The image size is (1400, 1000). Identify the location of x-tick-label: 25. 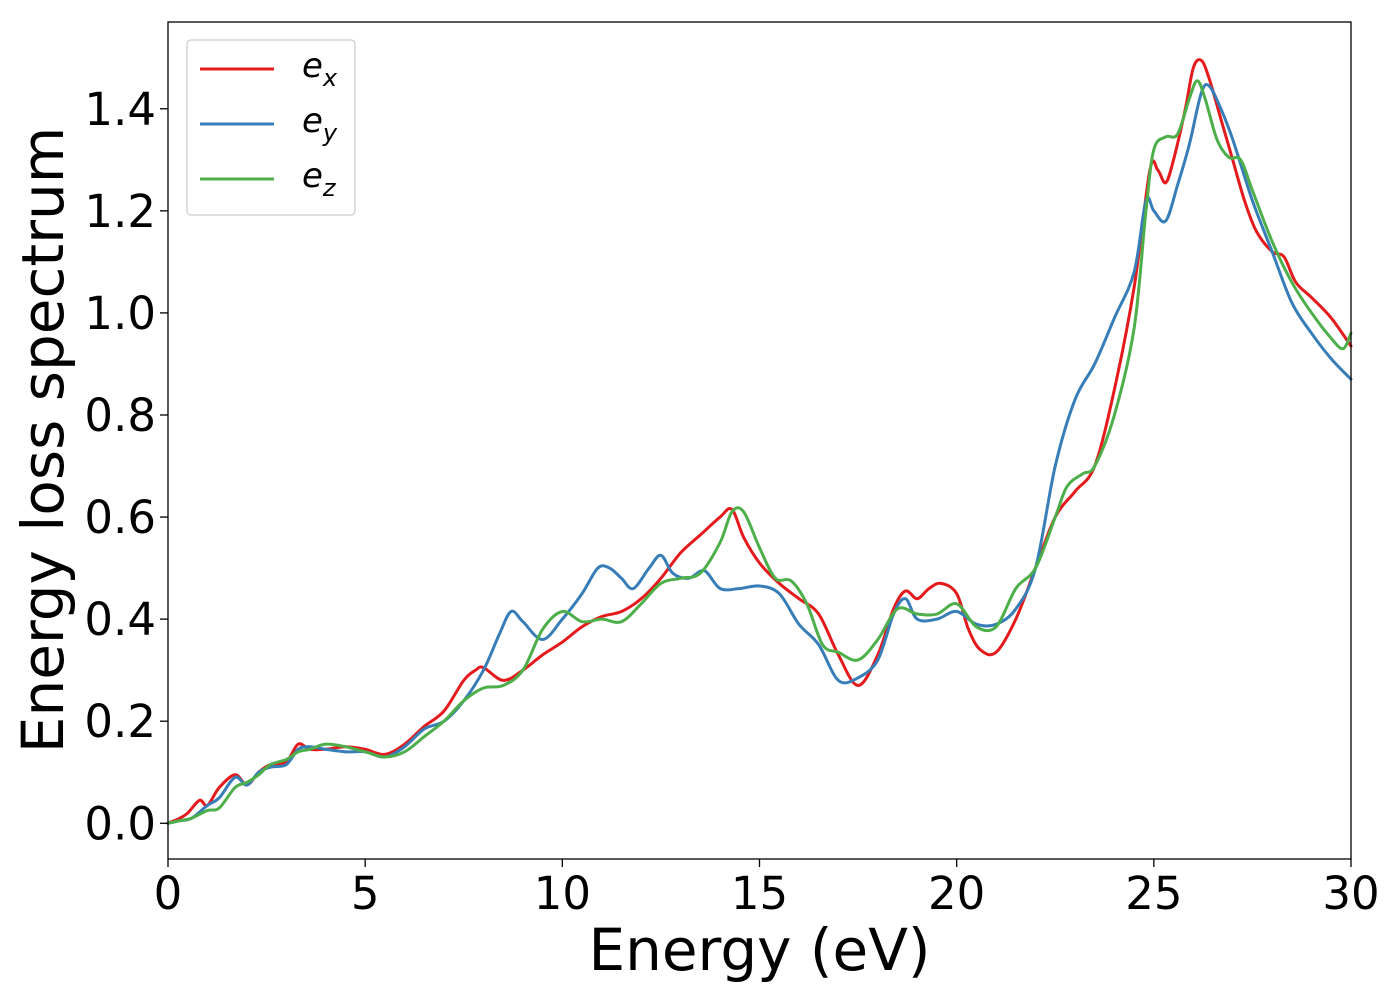
(1153, 893).